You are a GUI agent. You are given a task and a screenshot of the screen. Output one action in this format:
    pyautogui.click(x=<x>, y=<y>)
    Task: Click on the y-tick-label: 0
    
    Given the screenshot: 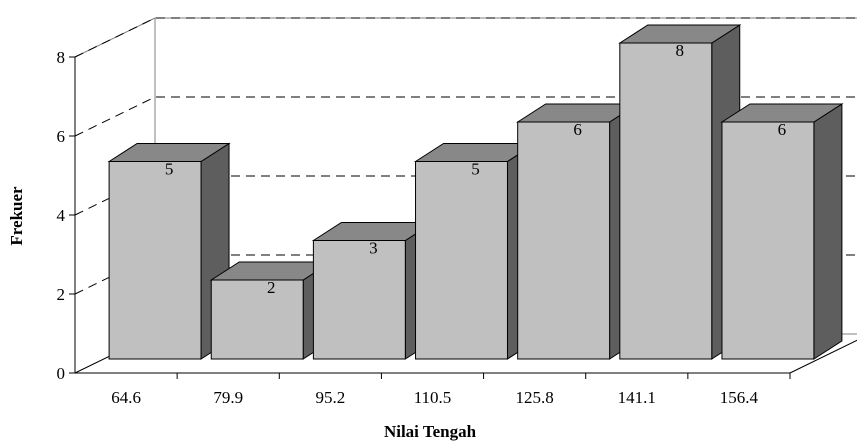 What is the action you would take?
    pyautogui.click(x=61, y=373)
    